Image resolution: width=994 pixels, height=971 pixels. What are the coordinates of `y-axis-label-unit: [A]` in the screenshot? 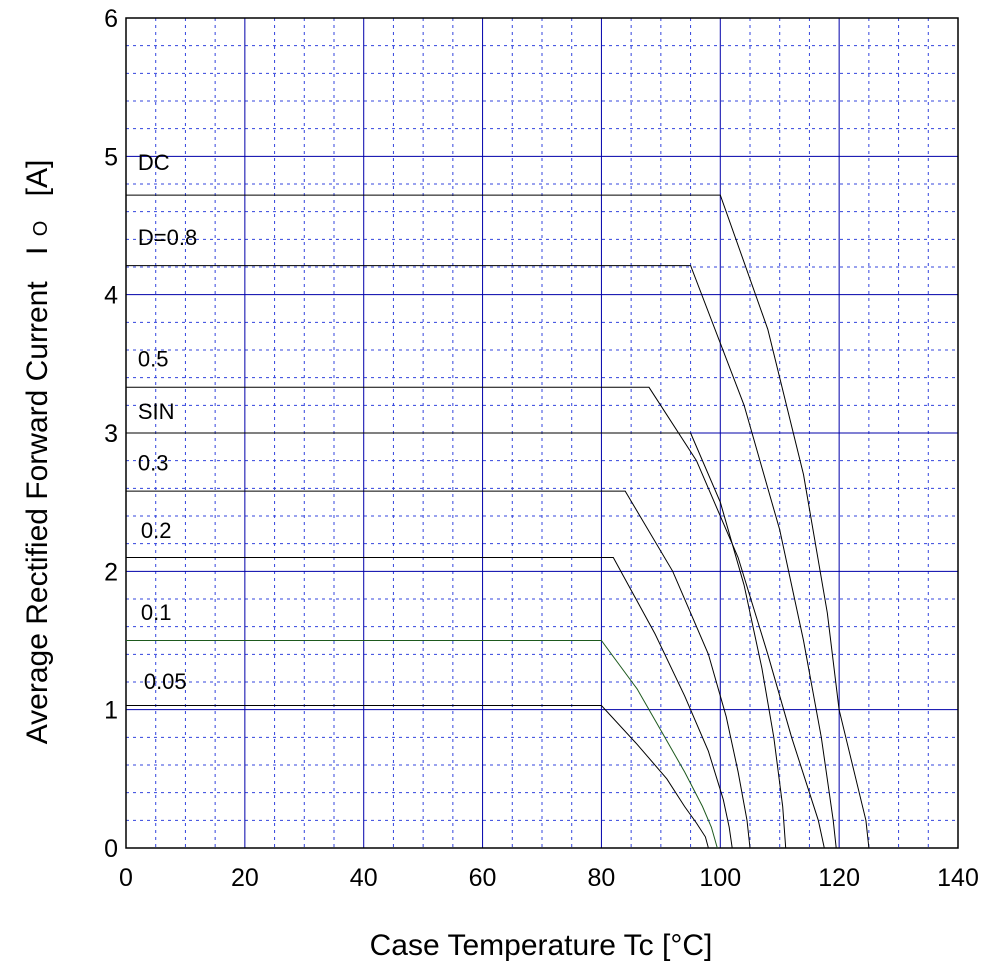 It's located at (37, 178).